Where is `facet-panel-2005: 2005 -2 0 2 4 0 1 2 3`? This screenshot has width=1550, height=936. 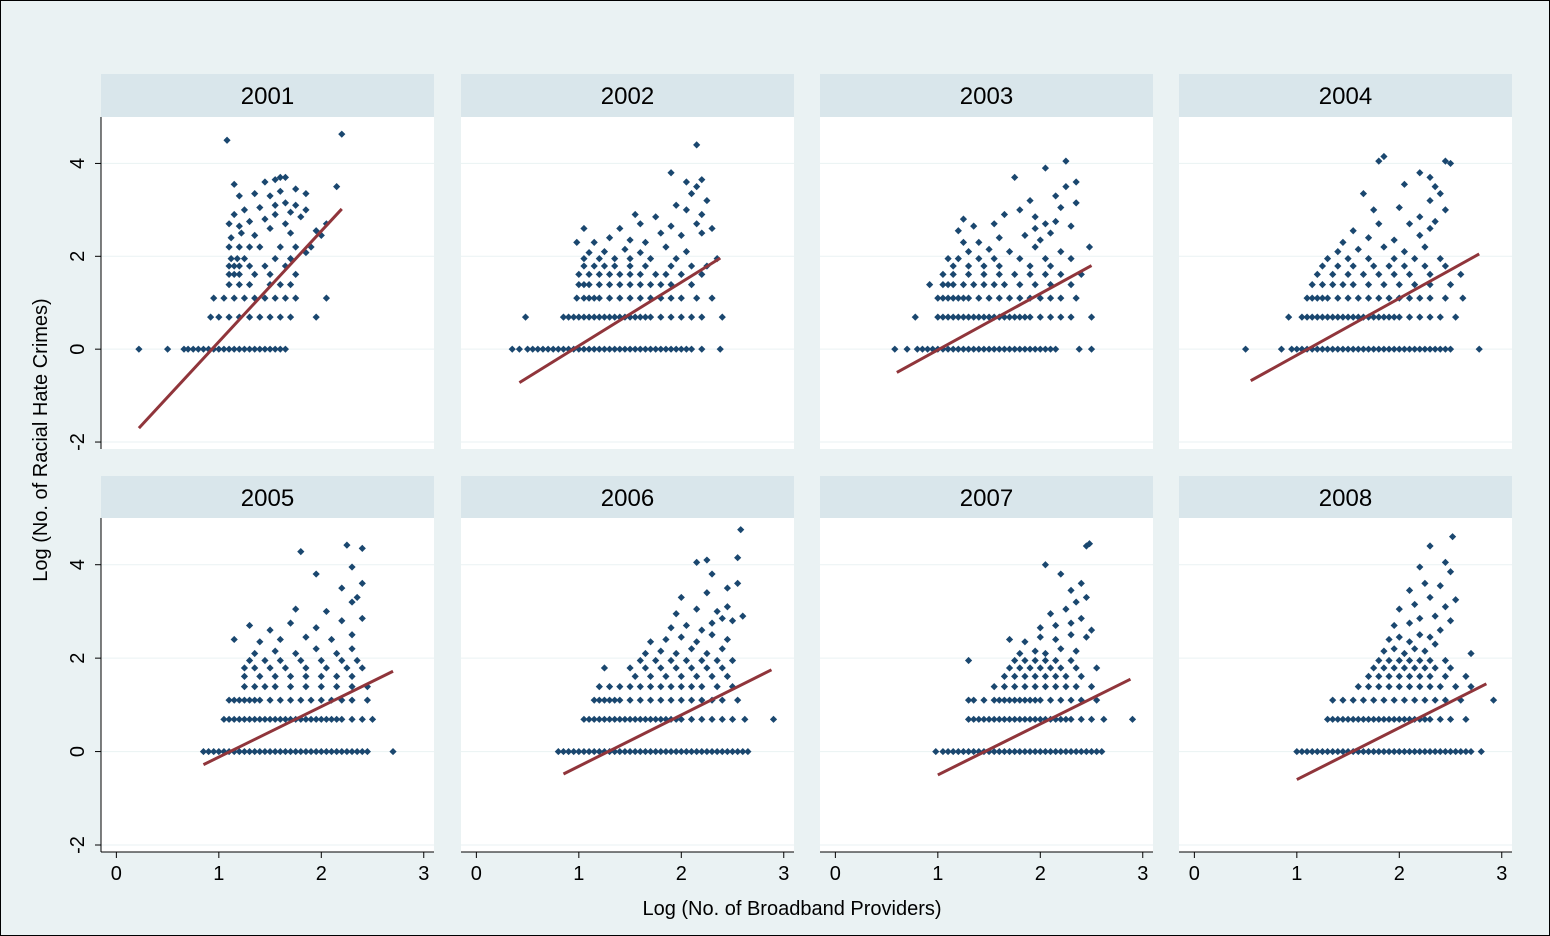
facet-panel-2005: 2005 -2 0 2 4 0 1 2 3 is located at coordinates (250, 680).